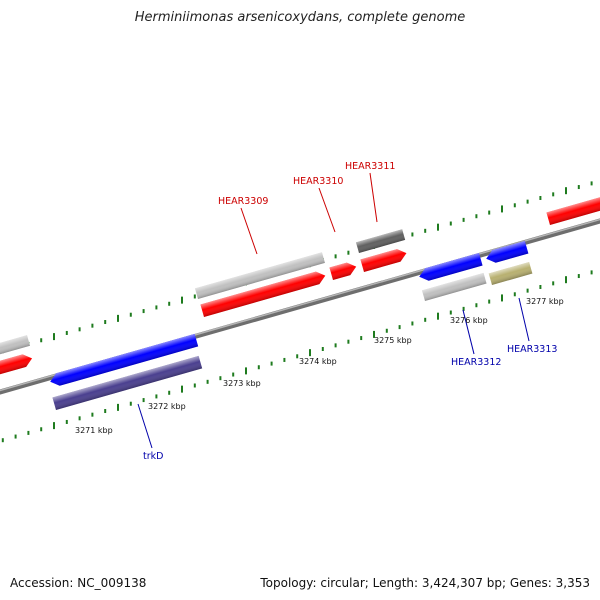 Image resolution: width=600 pixels, height=600 pixels. I want to click on gene-HEAR3310-red, so click(343, 271).